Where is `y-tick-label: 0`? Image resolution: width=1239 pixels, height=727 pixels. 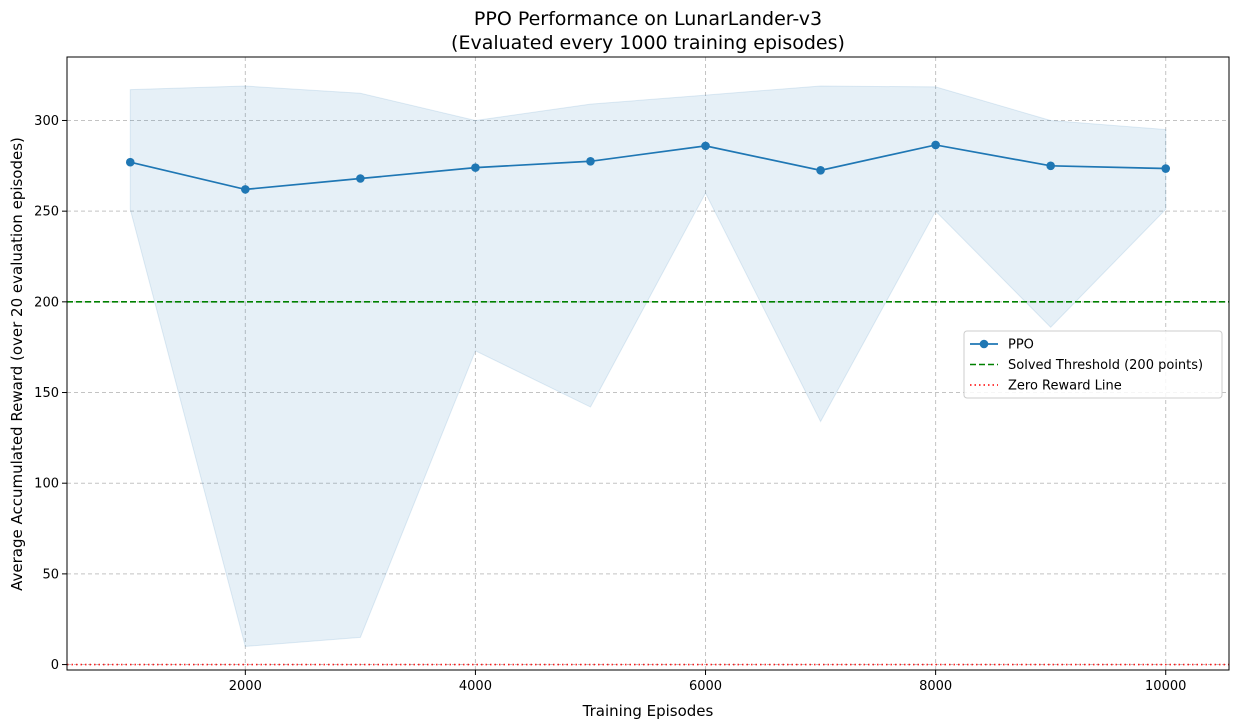 y-tick-label: 0 is located at coordinates (55, 665).